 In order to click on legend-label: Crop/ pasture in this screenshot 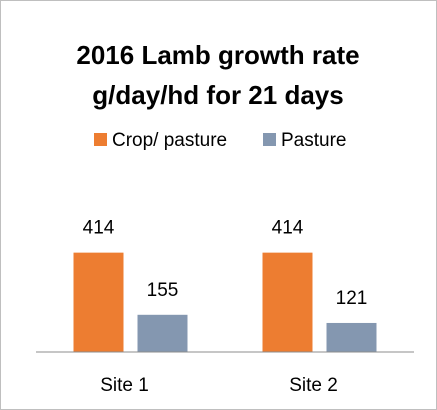, I will do `click(169, 140)`.